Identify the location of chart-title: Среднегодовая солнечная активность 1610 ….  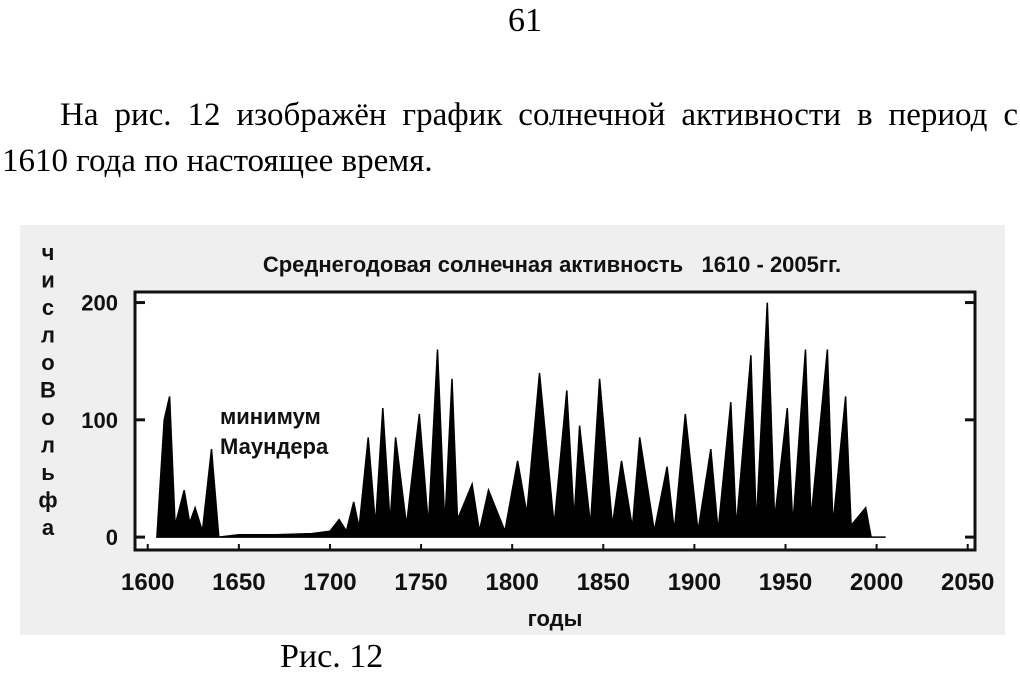
(552, 264).